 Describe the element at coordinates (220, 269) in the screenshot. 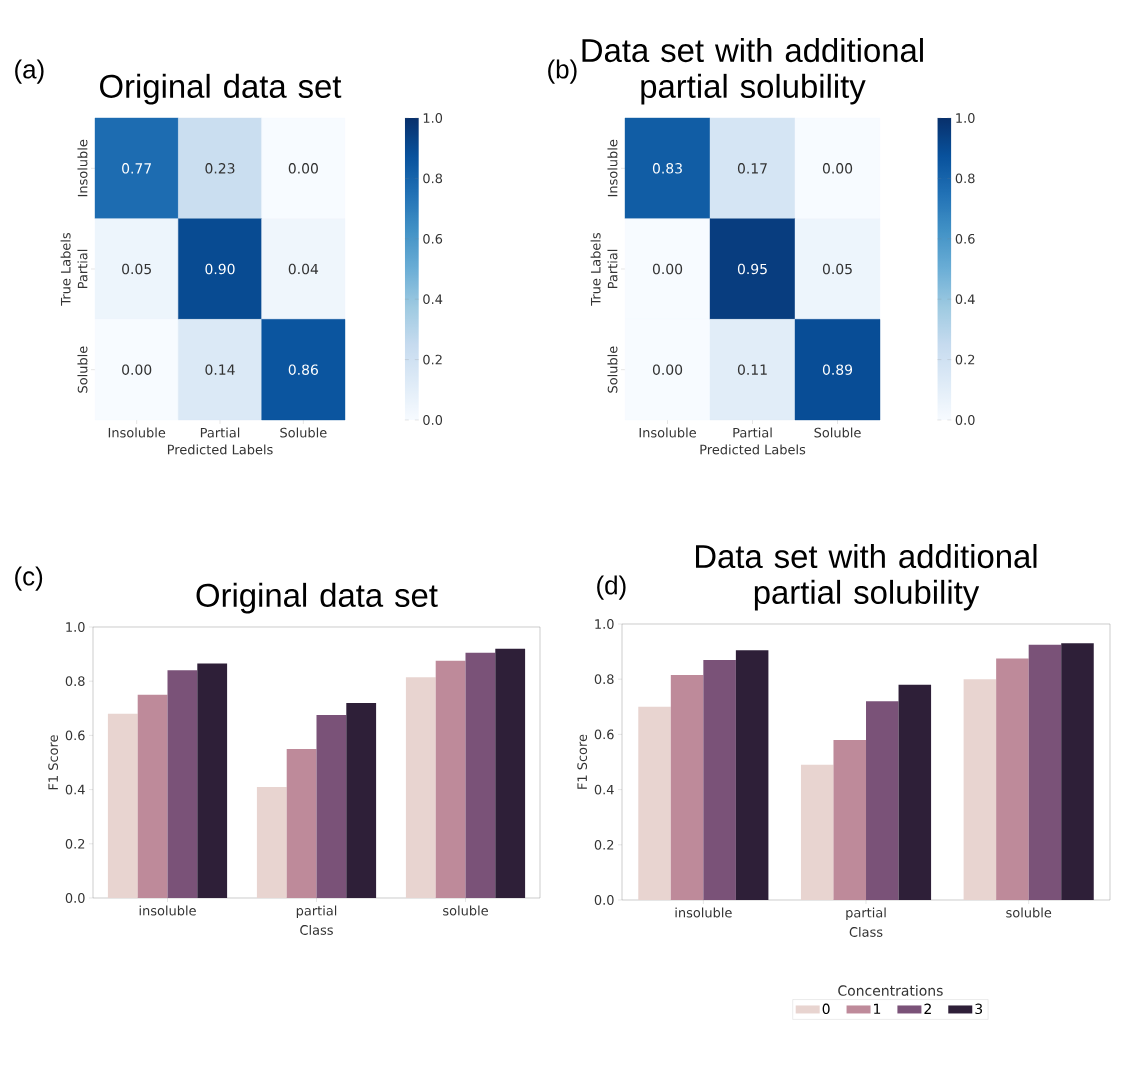

I see `data-label: 0.90` at that location.